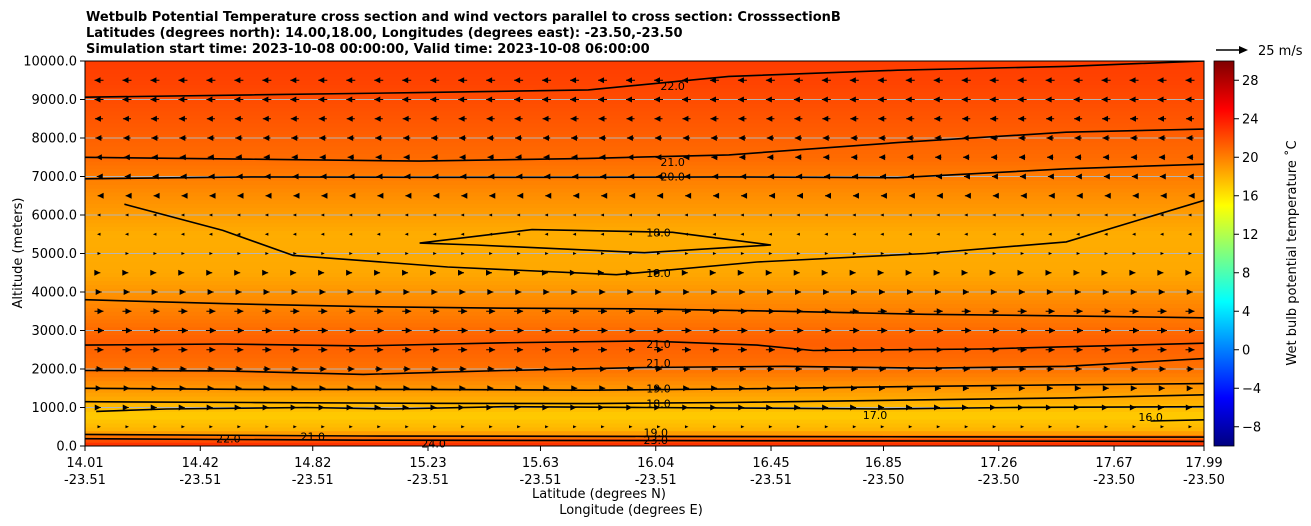 Image resolution: width=1311 pixels, height=526 pixels. I want to click on y-tick-label: 0.0, so click(66, 447).